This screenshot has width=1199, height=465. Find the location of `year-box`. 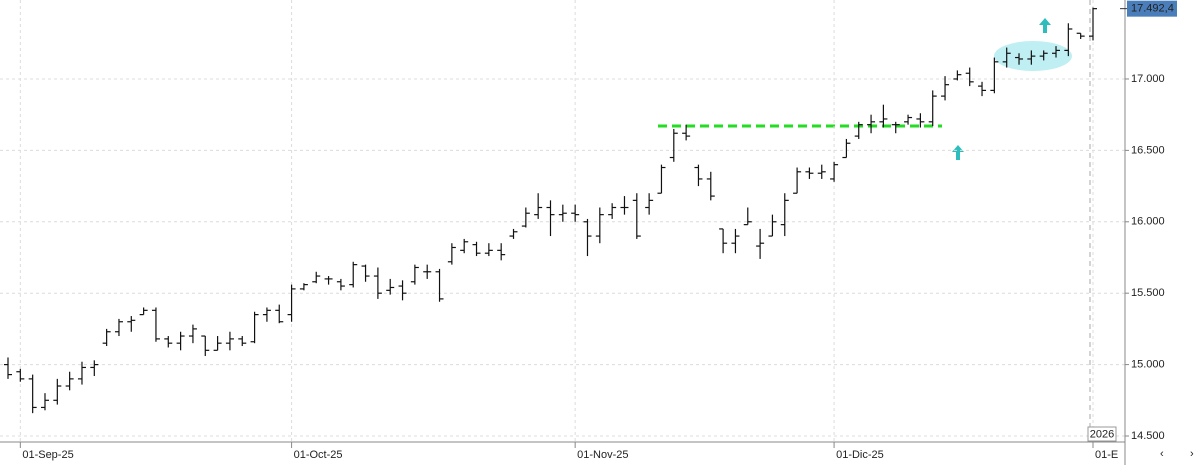

year-box is located at coordinates (1102, 434).